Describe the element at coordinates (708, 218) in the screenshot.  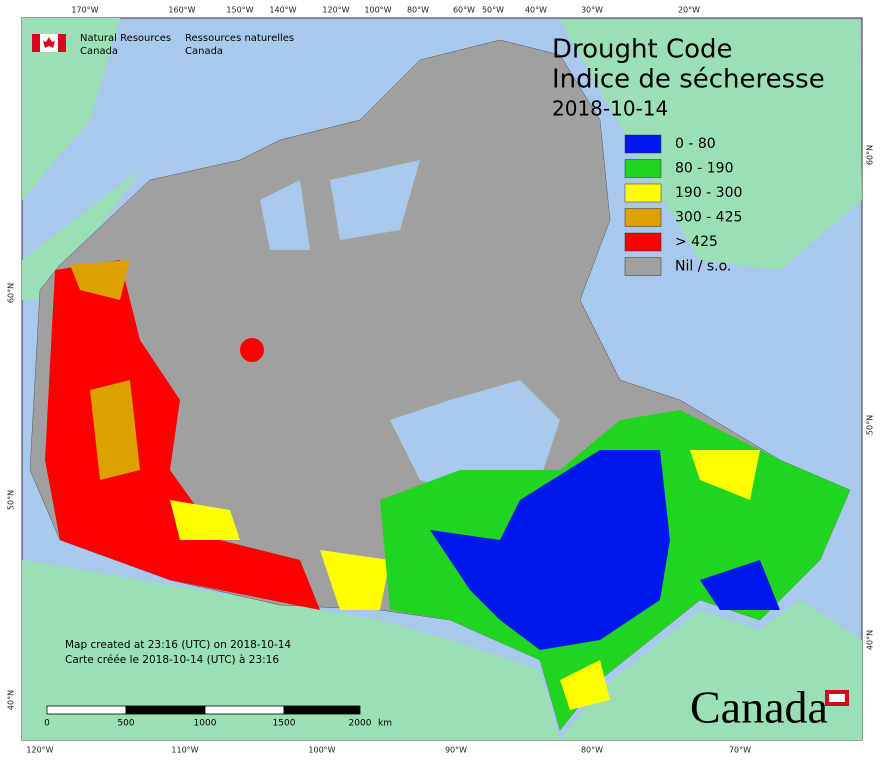
I see `legend-label: 300 - 425` at that location.